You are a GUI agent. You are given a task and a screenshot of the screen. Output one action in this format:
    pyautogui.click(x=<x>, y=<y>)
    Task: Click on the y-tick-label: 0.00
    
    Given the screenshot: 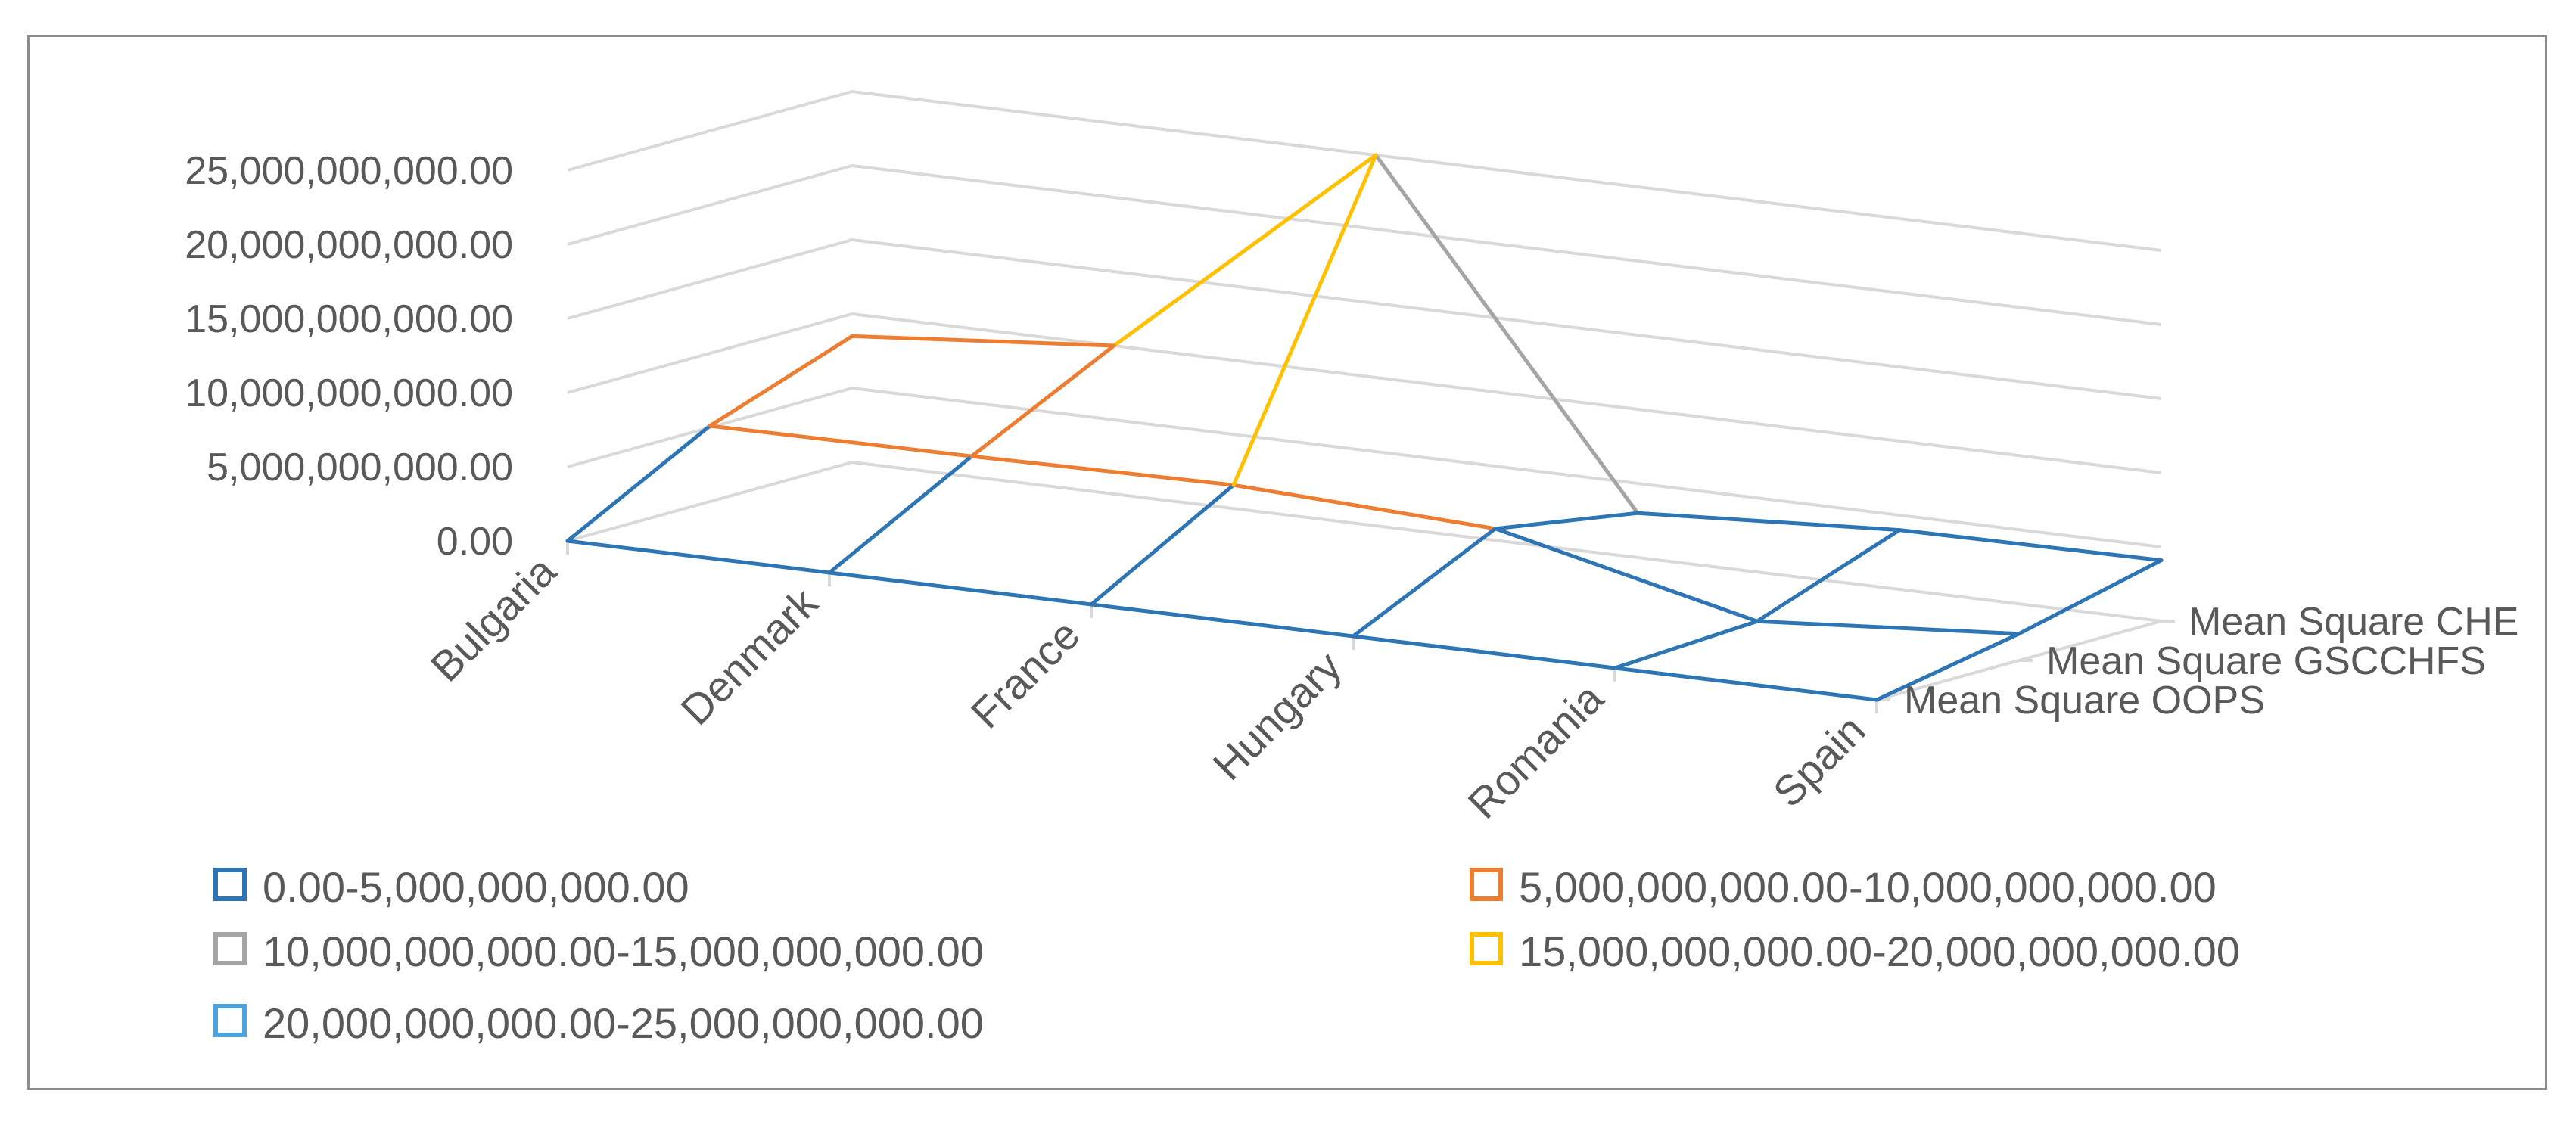 What is the action you would take?
    pyautogui.click(x=475, y=542)
    